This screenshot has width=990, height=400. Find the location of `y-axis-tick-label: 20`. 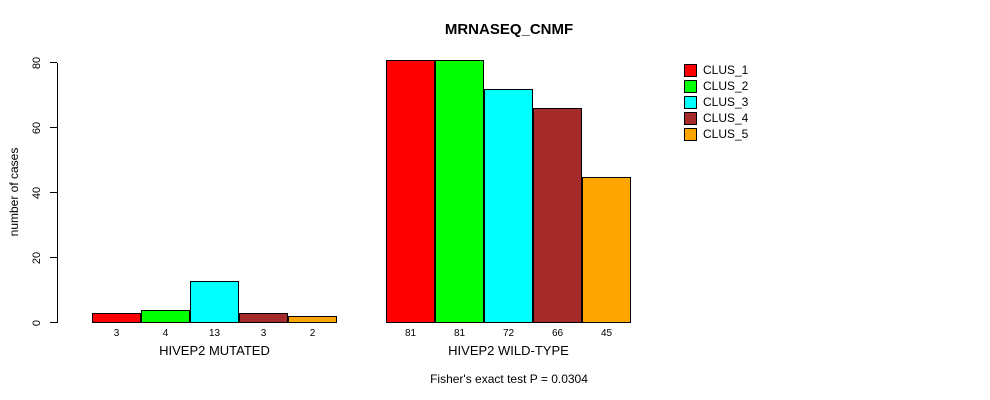

y-axis-tick-label: 20 is located at coordinates (37, 258).